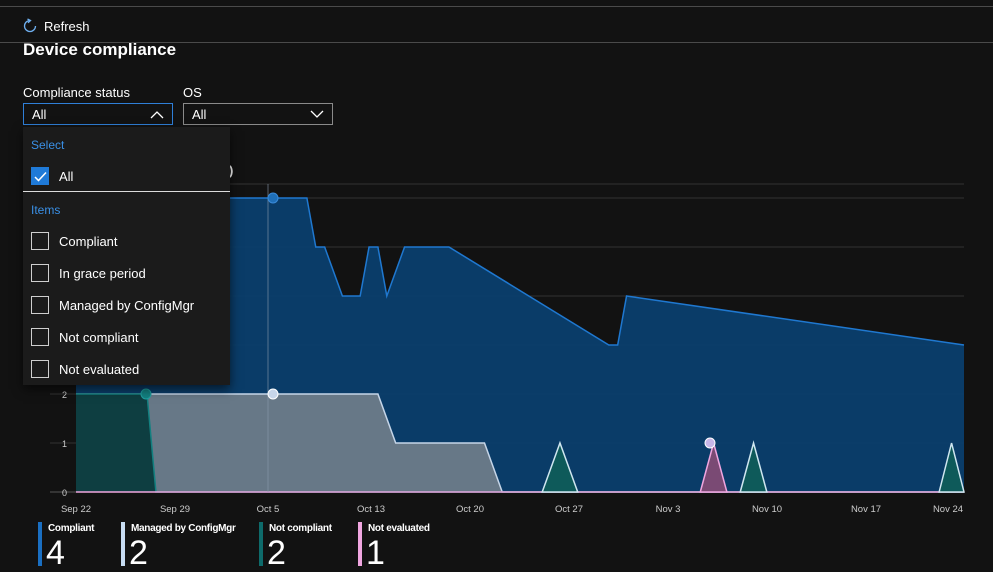 The height and width of the screenshot is (572, 993). I want to click on x-tick-label: Nov 10, so click(767, 509).